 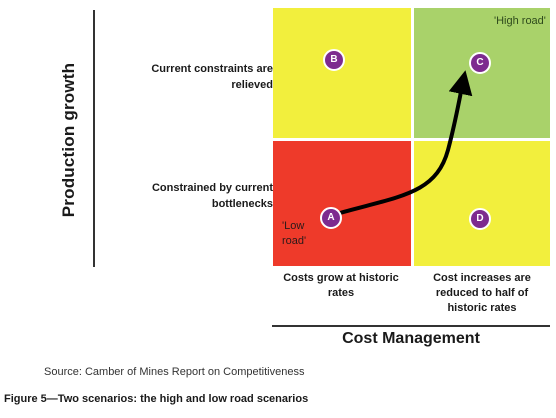 I want to click on x-axis-title: Cost Management, so click(x=411, y=338).